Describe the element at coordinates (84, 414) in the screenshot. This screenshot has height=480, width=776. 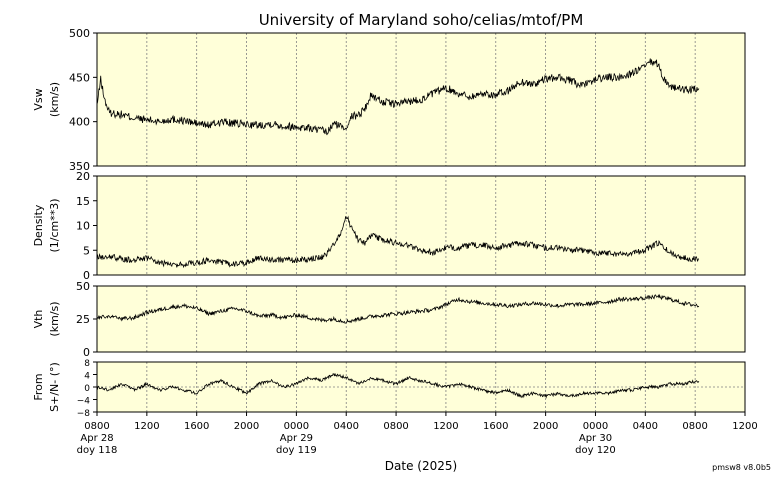
I see `y-tick-label: −8` at that location.